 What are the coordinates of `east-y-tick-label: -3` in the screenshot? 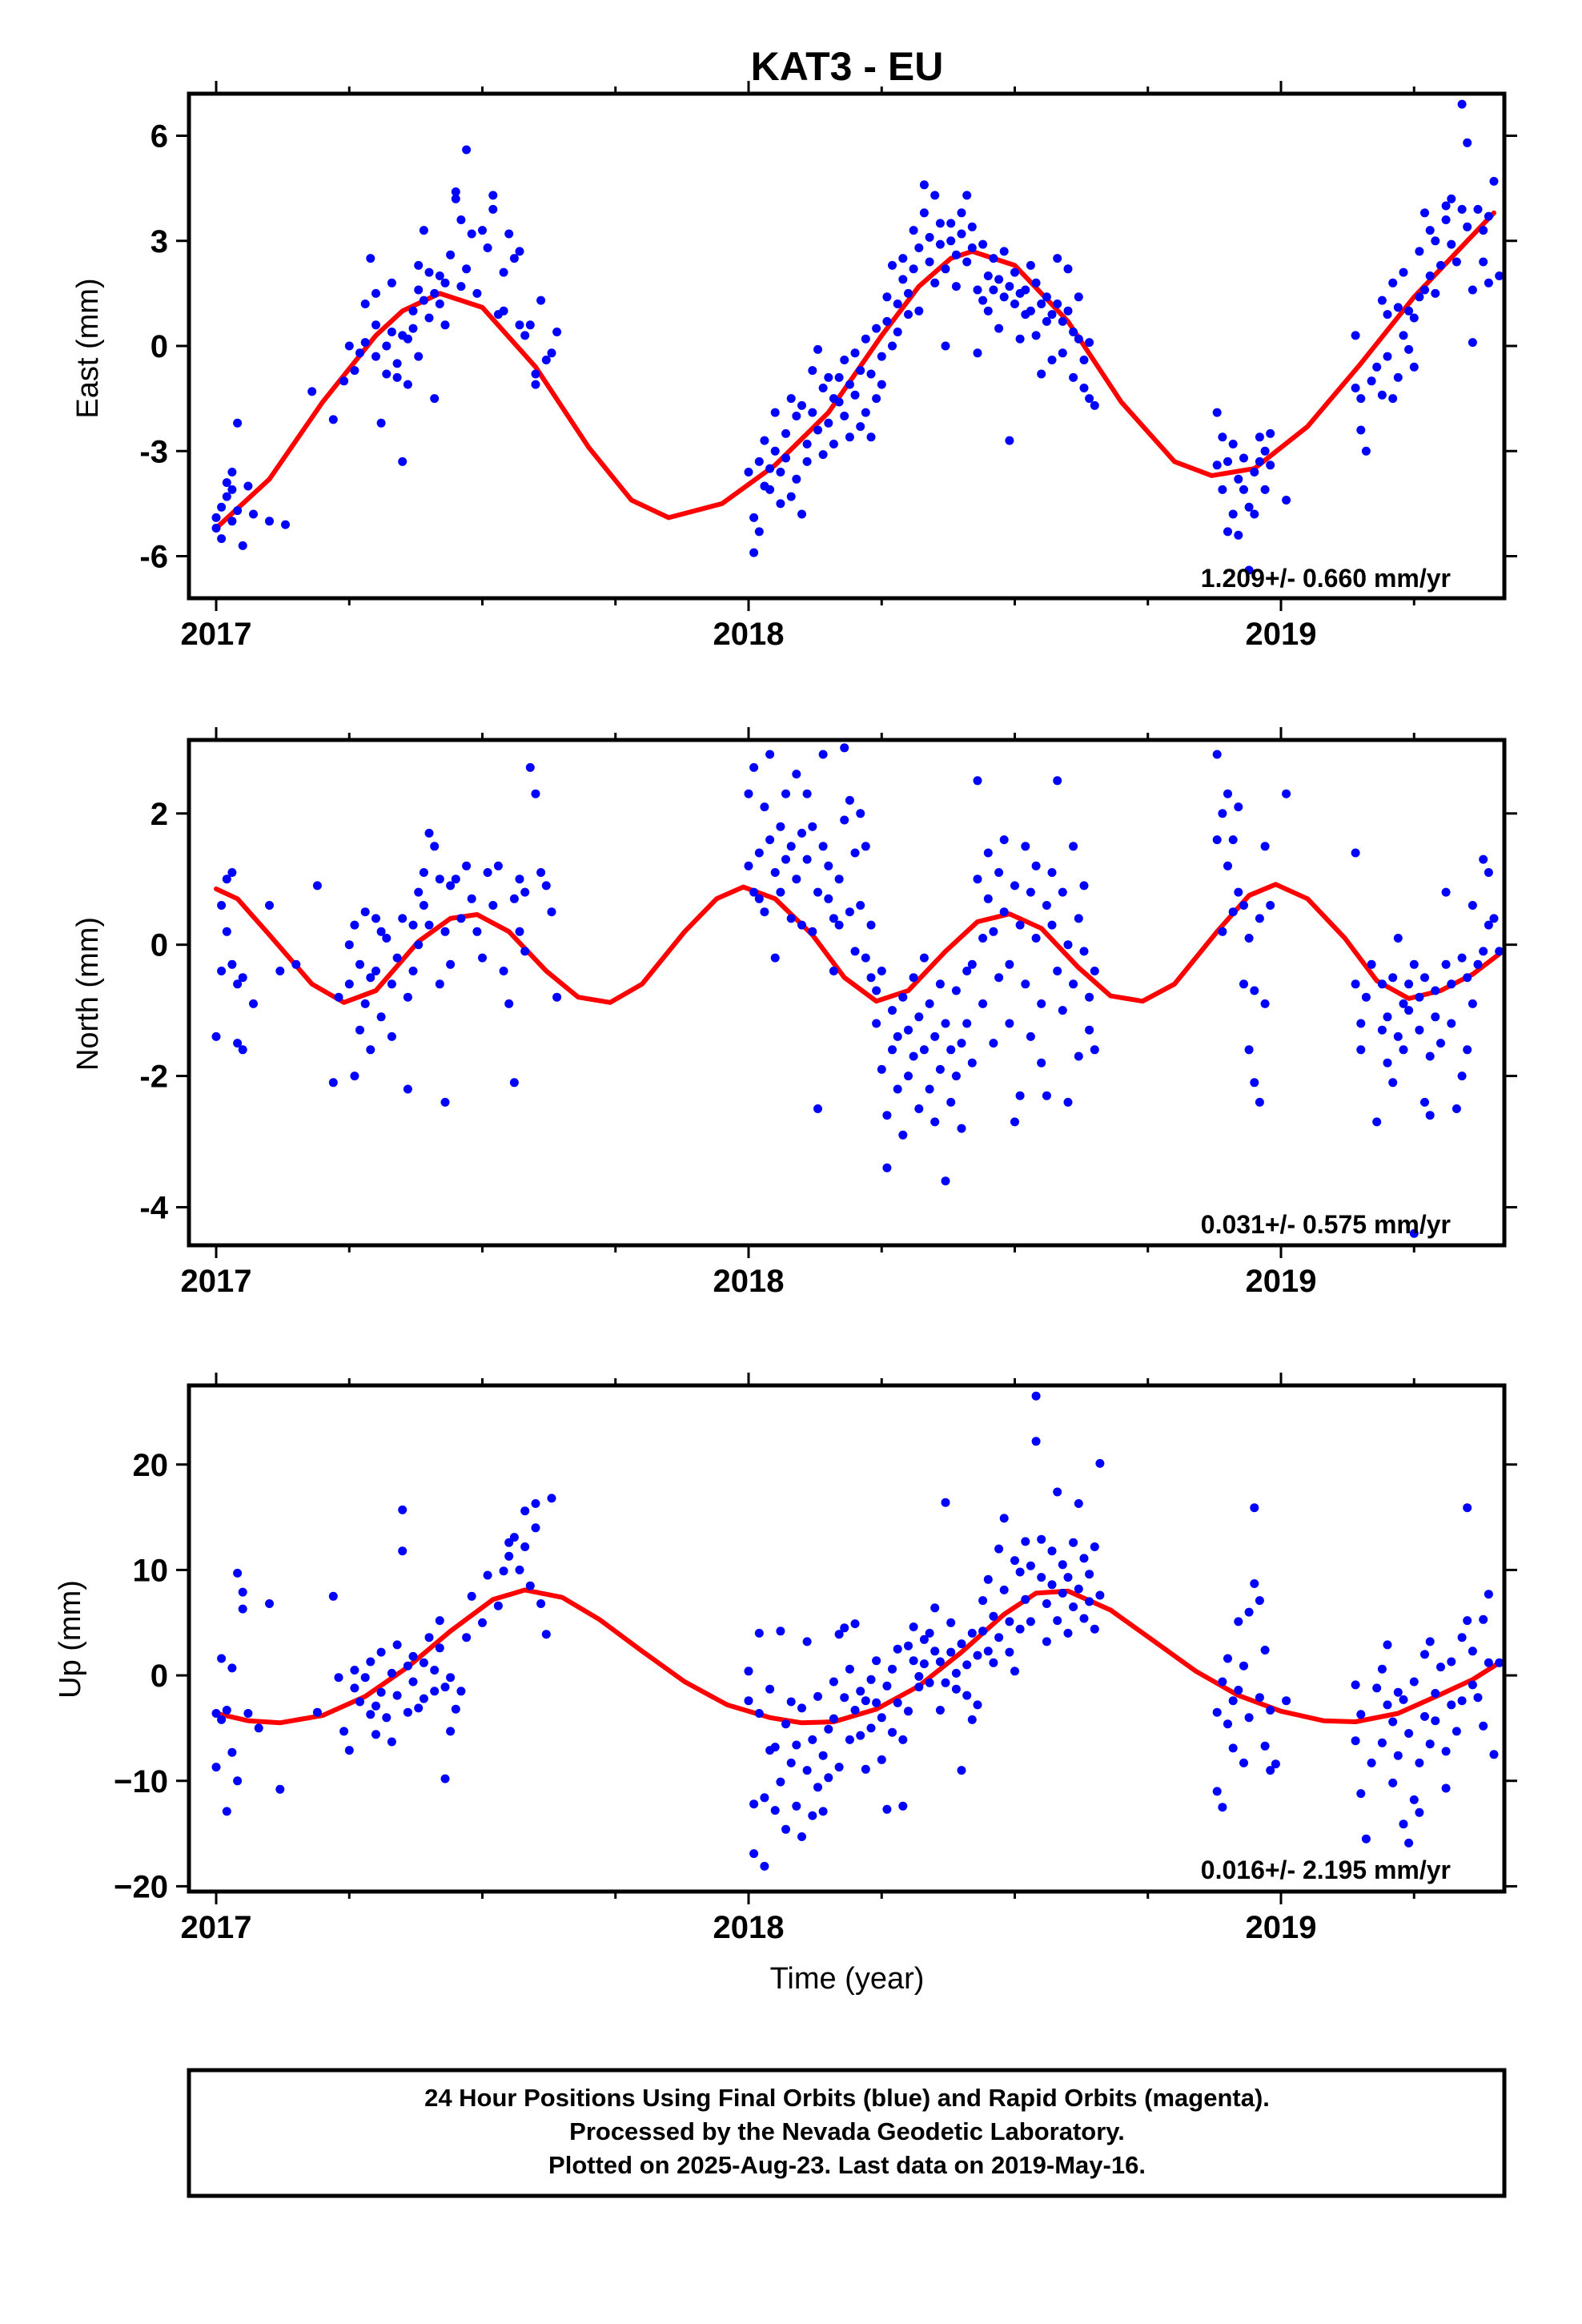 It's located at (154, 451).